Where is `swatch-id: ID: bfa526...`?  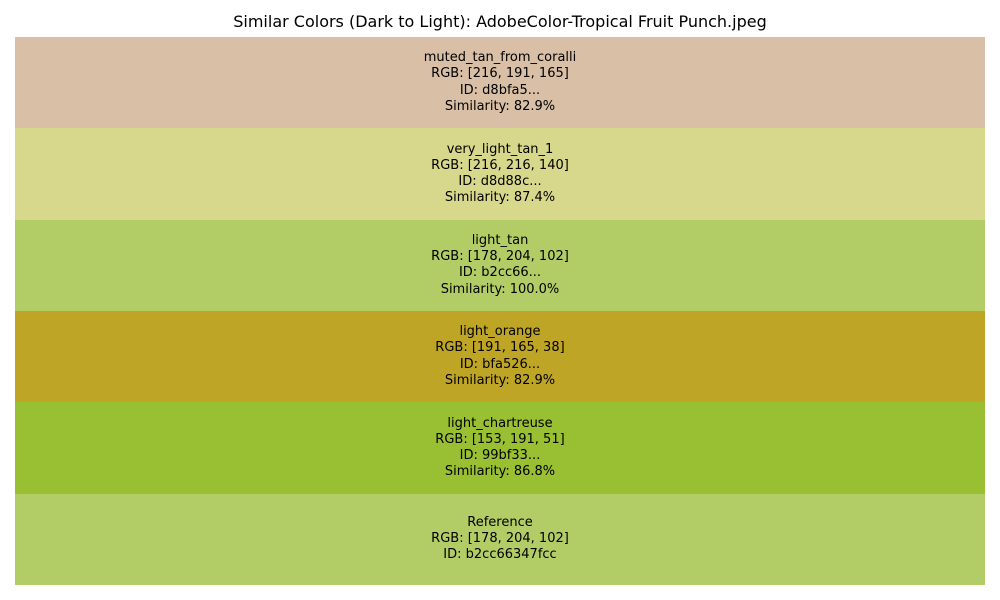
swatch-id: ID: bfa526... is located at coordinates (500, 364).